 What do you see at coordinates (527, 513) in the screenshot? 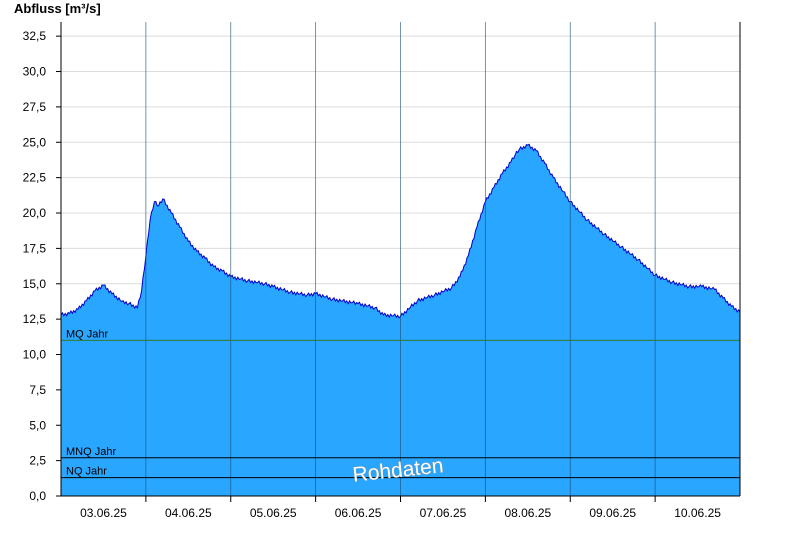
I see `x-tick-label: 08.06.25` at bounding box center [527, 513].